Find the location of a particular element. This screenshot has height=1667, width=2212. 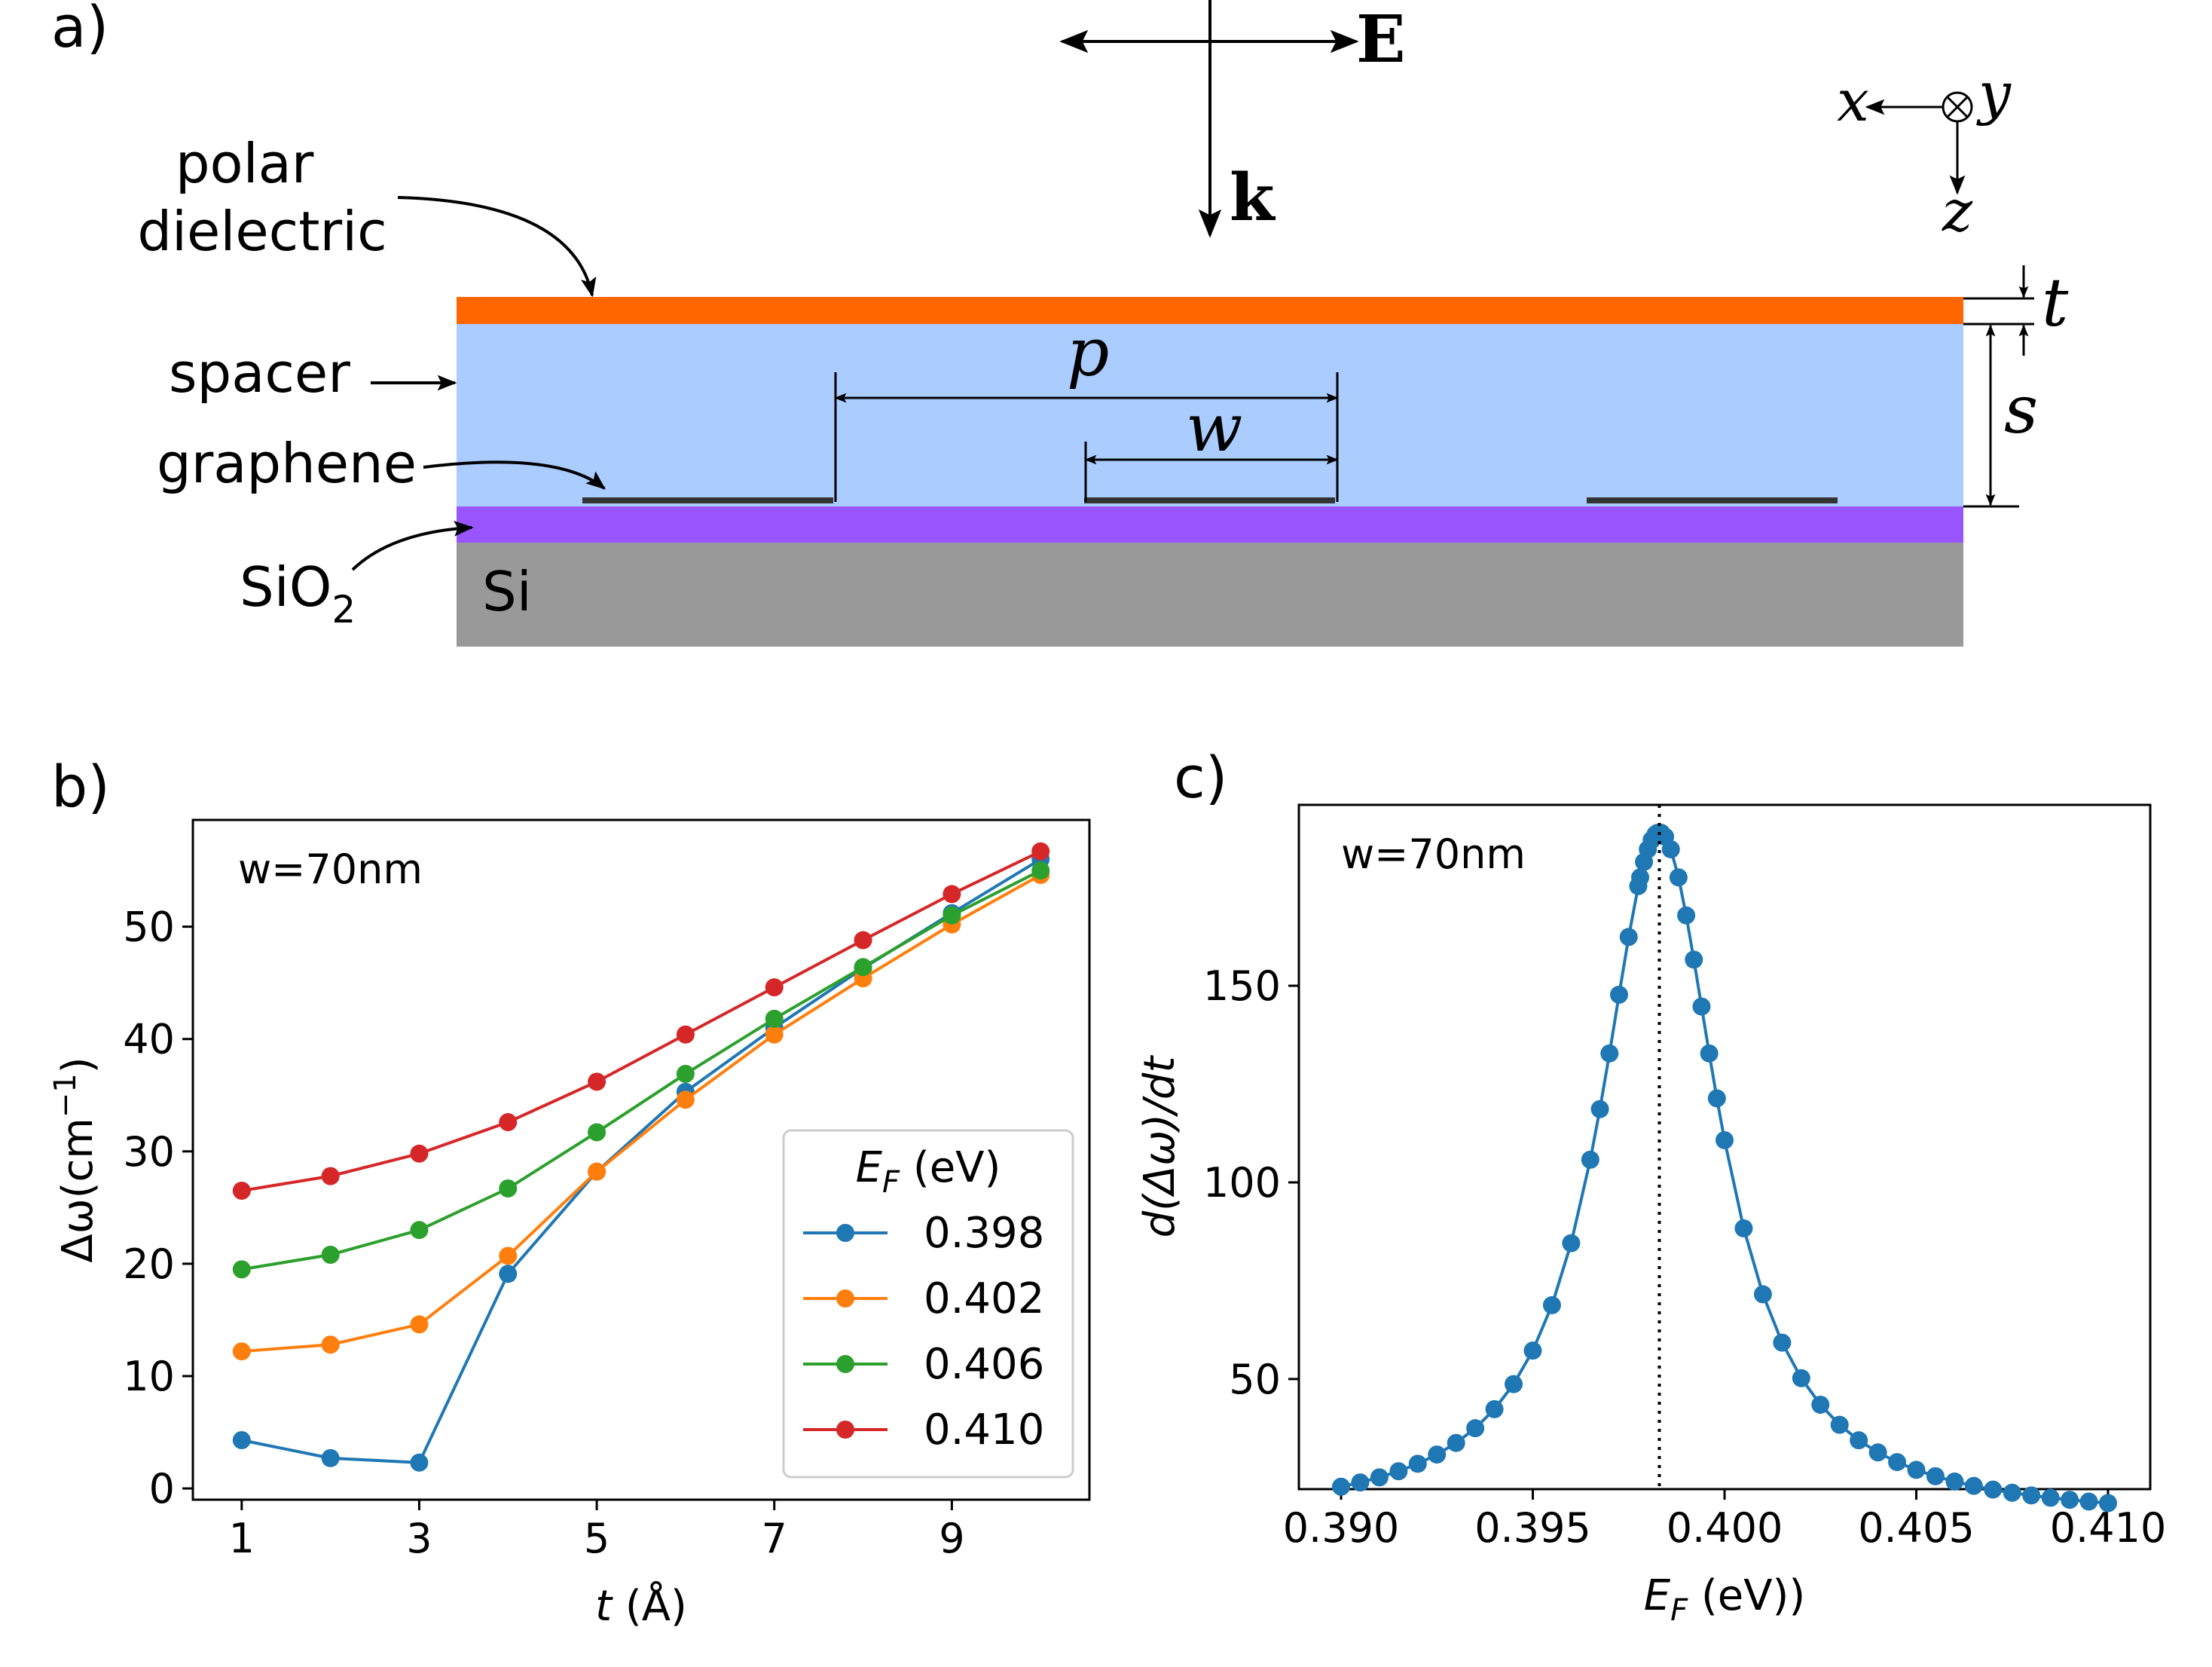

period-p-label: p is located at coordinates (1088, 352).